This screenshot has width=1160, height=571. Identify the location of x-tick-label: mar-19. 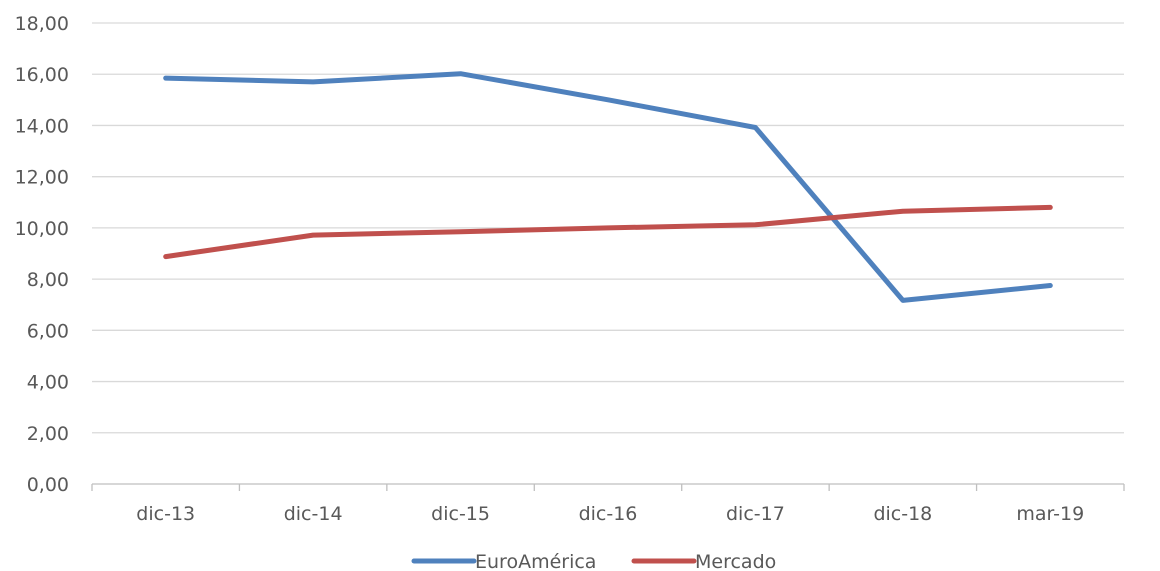
(1050, 514).